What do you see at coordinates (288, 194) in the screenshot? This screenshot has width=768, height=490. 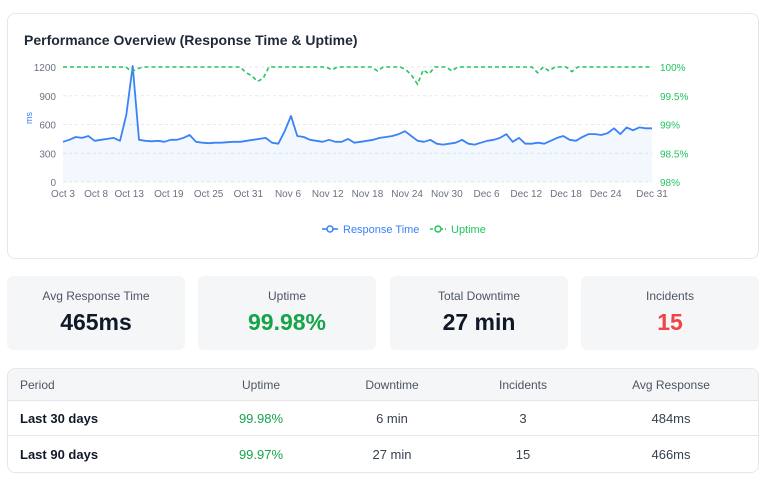 I see `x-tick-label: Nov 6` at bounding box center [288, 194].